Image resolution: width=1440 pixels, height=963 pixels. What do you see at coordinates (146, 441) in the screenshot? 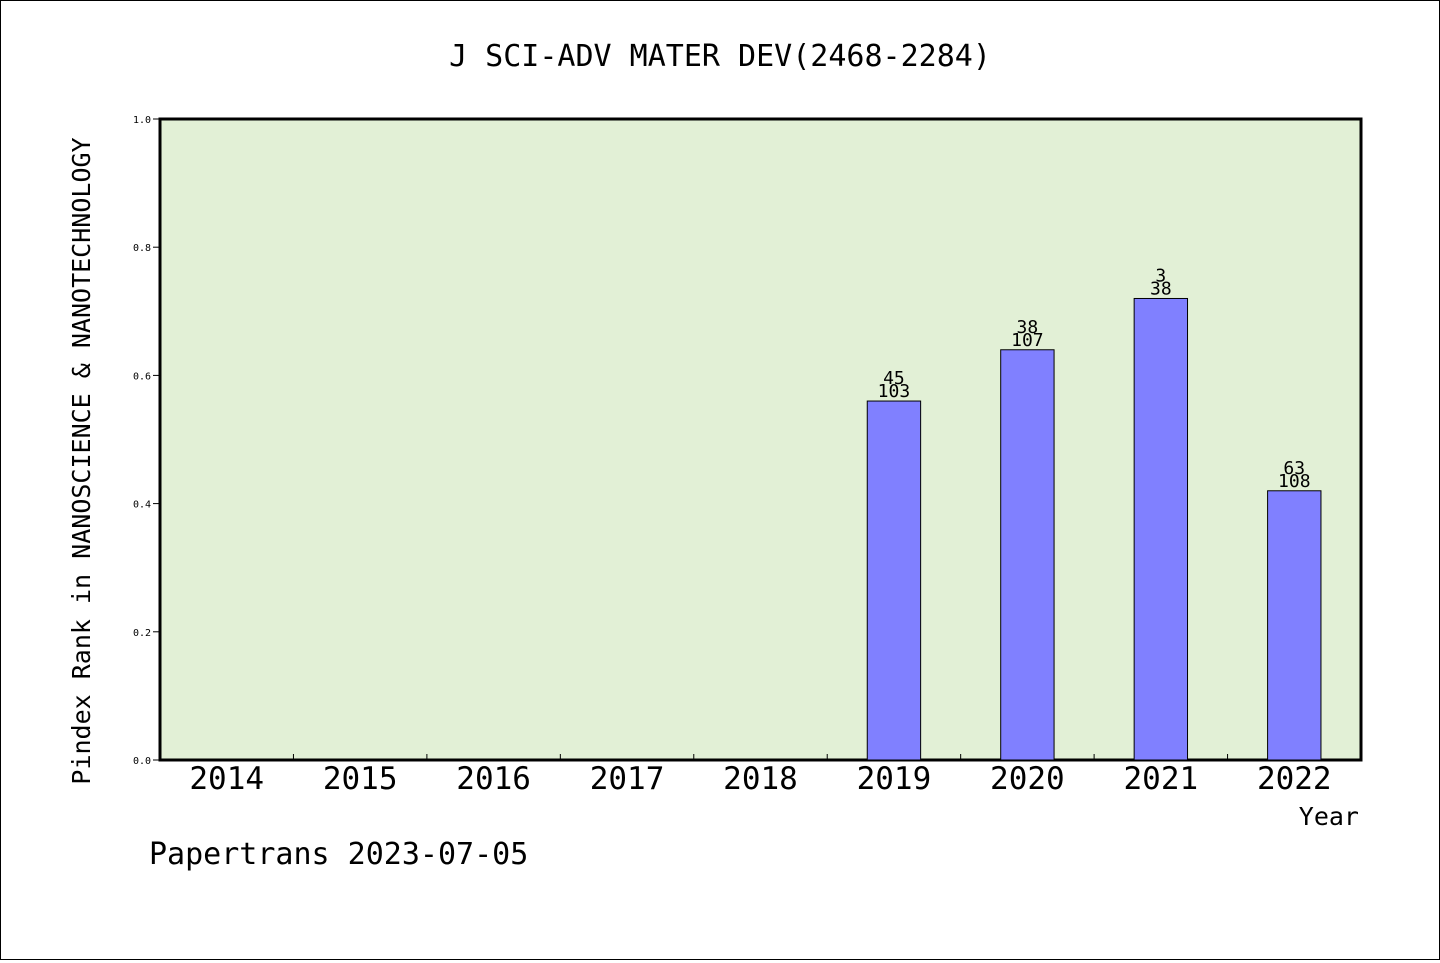
I see `y-axis-ticks: 0.0 0.2 0.4 0.6 0.8 1.0` at bounding box center [146, 441].